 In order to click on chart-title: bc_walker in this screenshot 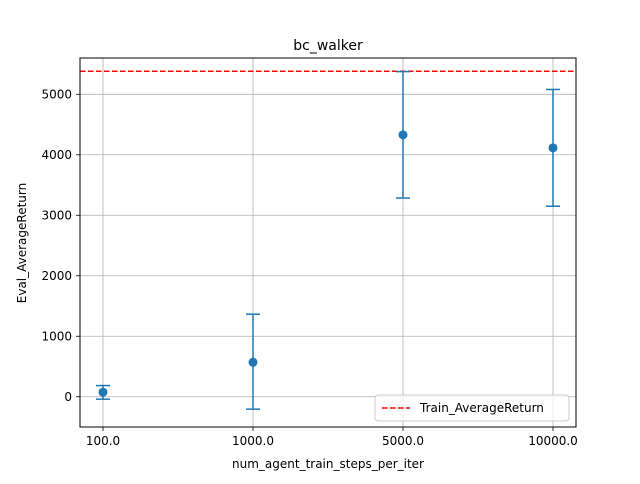, I will do `click(328, 46)`.